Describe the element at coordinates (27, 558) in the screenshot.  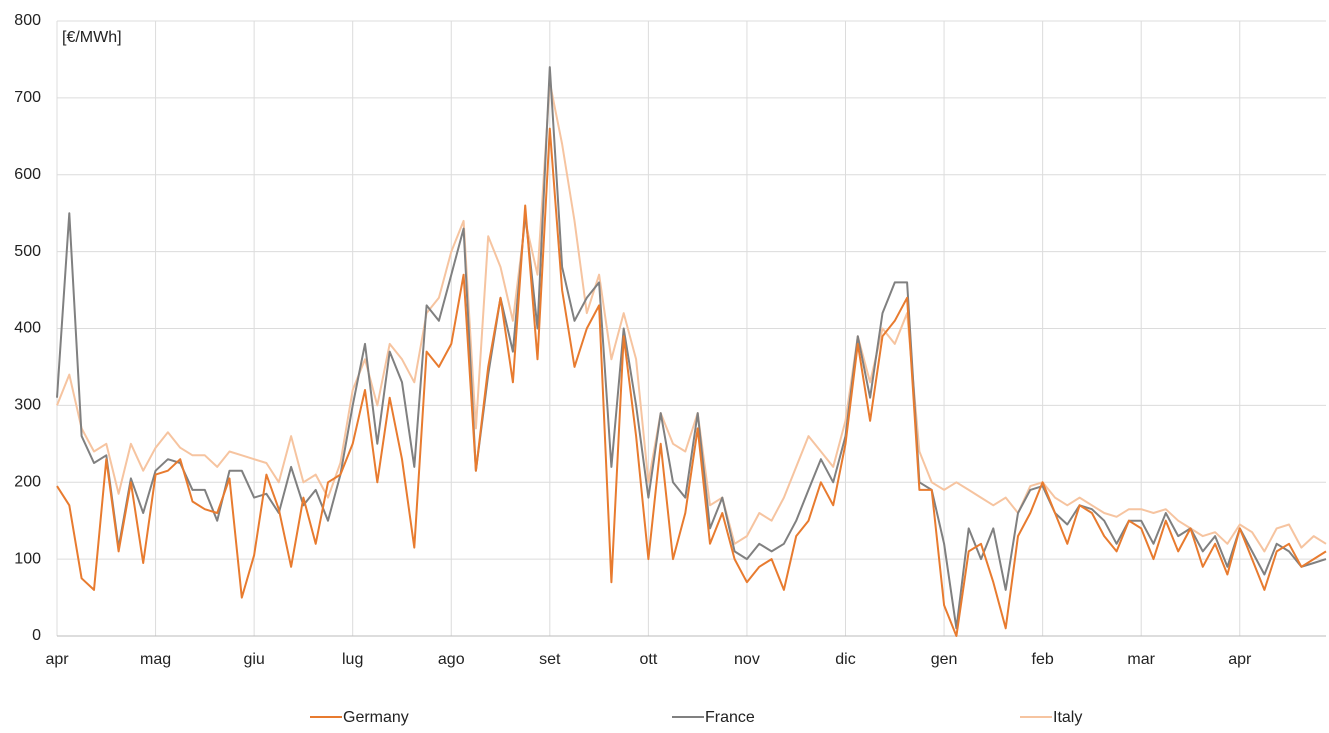
I see `y-tick-label: 100` at that location.